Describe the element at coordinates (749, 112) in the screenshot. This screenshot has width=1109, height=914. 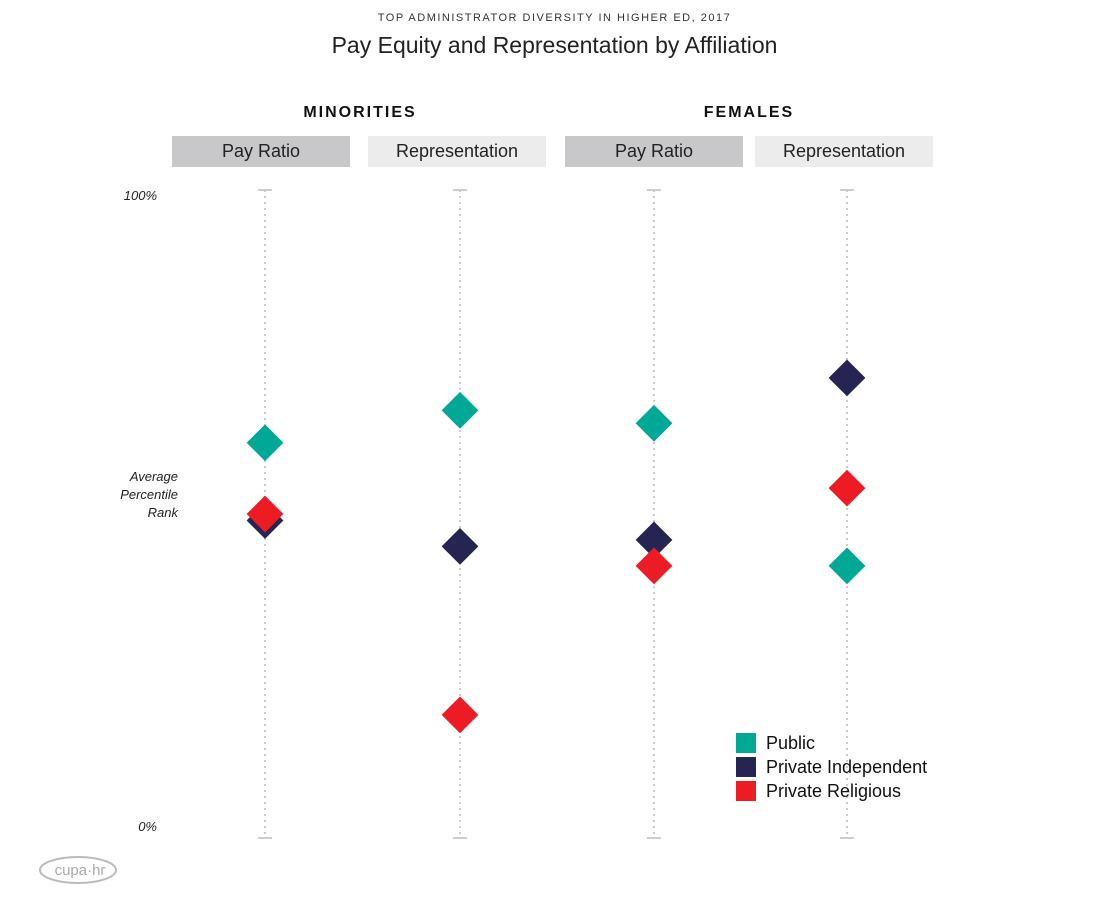
I see `group-label-females: FEMALES` at that location.